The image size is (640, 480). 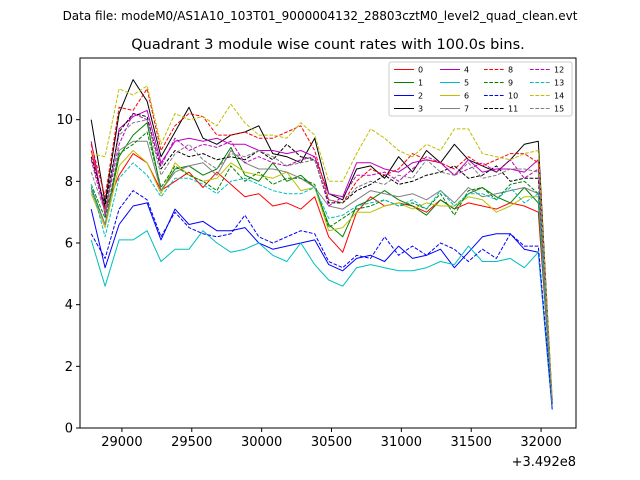 What do you see at coordinates (513, 96) in the screenshot?
I see `legend-label-10: 10` at bounding box center [513, 96].